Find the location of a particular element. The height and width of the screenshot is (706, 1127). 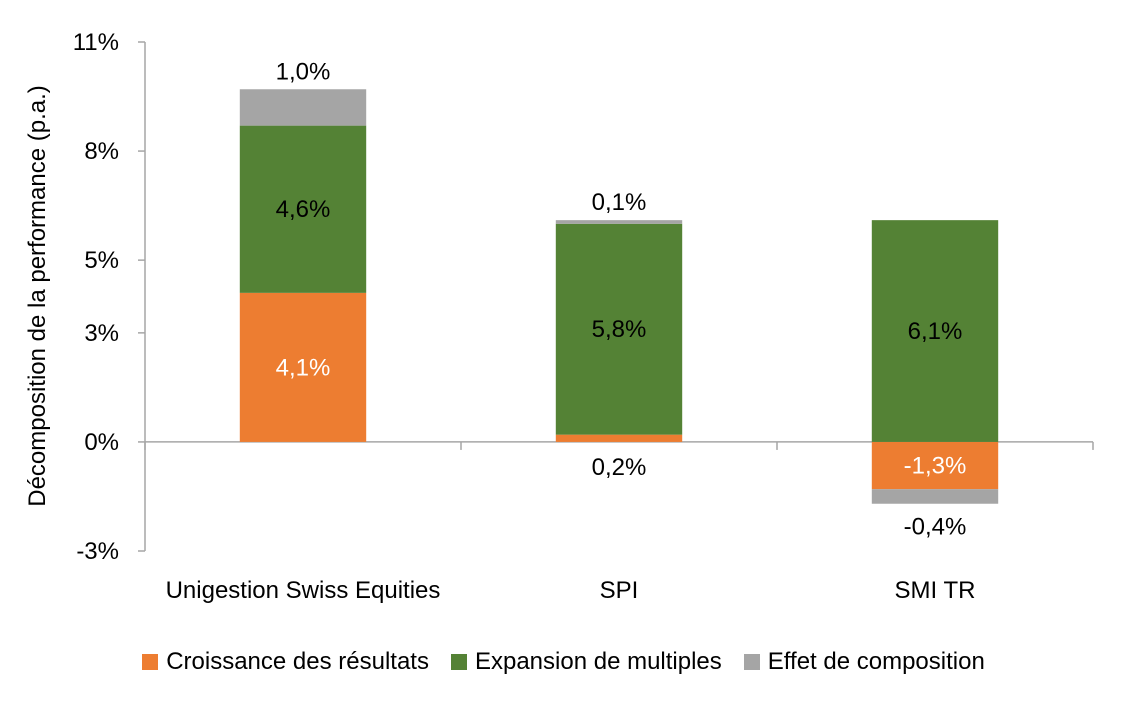

y-tick-label: 5% is located at coordinates (101, 260).